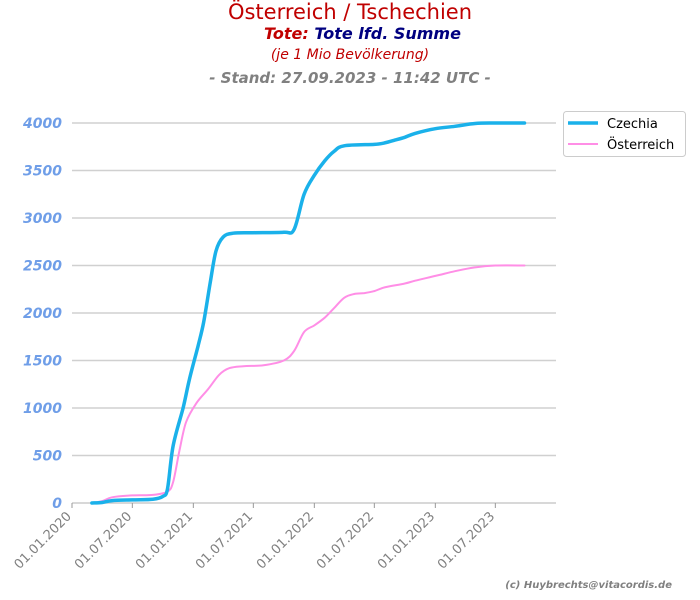  What do you see at coordinates (624, 134) in the screenshot?
I see `legend: Czechia Österreich` at bounding box center [624, 134].